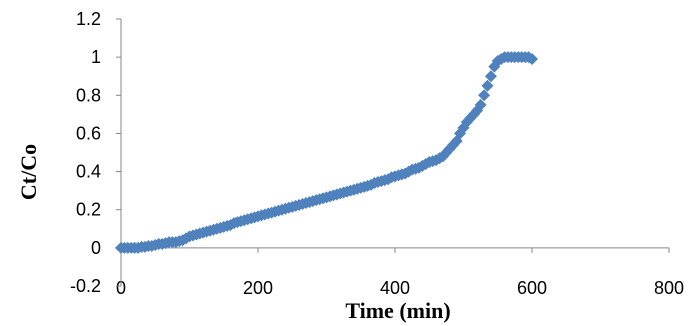  Describe the element at coordinates (532, 288) in the screenshot. I see `x-tick-label: 600` at that location.